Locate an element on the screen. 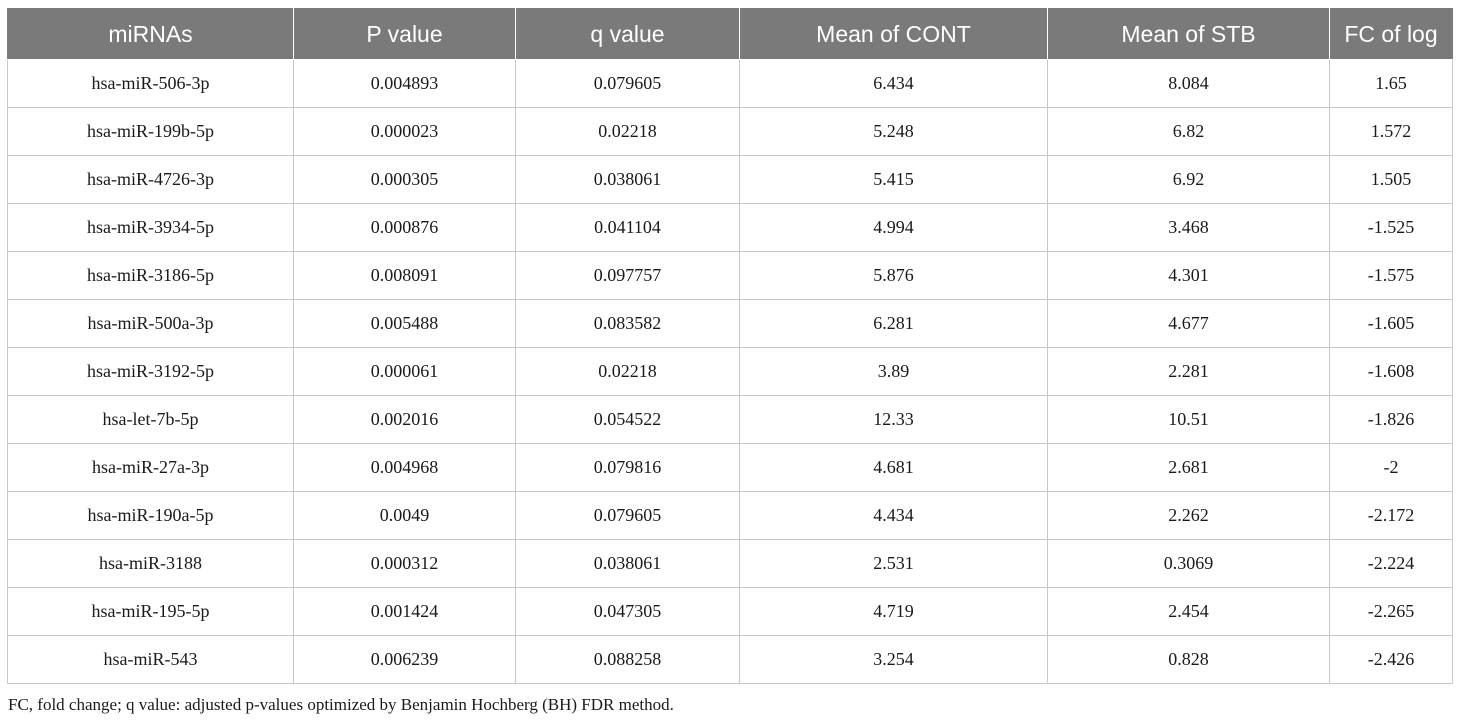 This screenshot has height=724, width=1460. cell-mean-stb: 10.51 is located at coordinates (1188, 419).